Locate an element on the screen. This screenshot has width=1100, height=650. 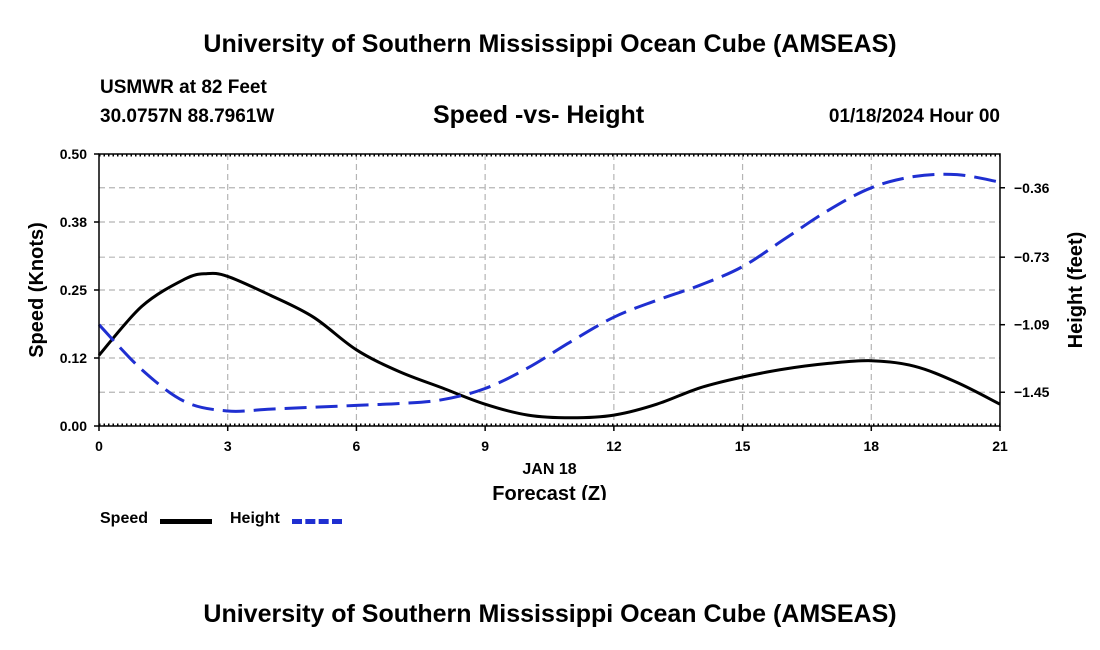
forecast-datetime: 01/18/2024 Hour 00 is located at coordinates (914, 116).